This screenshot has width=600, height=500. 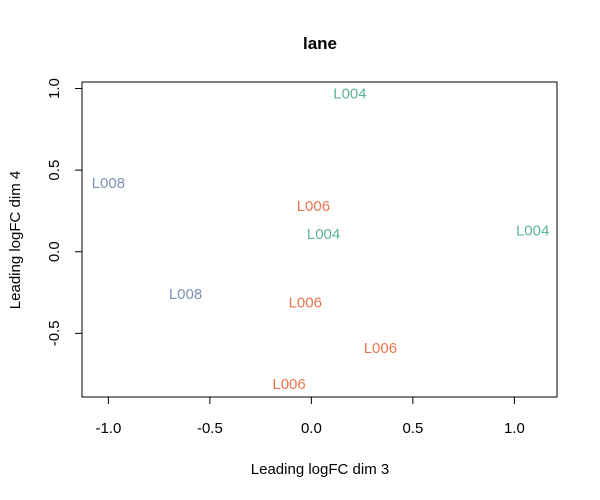 I want to click on y-tick-label: -0.5, so click(x=54, y=333).